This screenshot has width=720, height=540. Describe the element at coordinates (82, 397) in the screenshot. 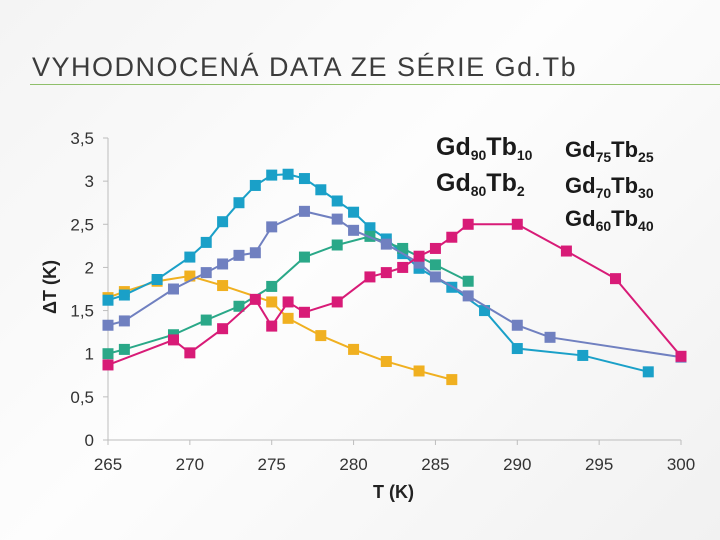

I see `y-tick-label: 0,5` at that location.